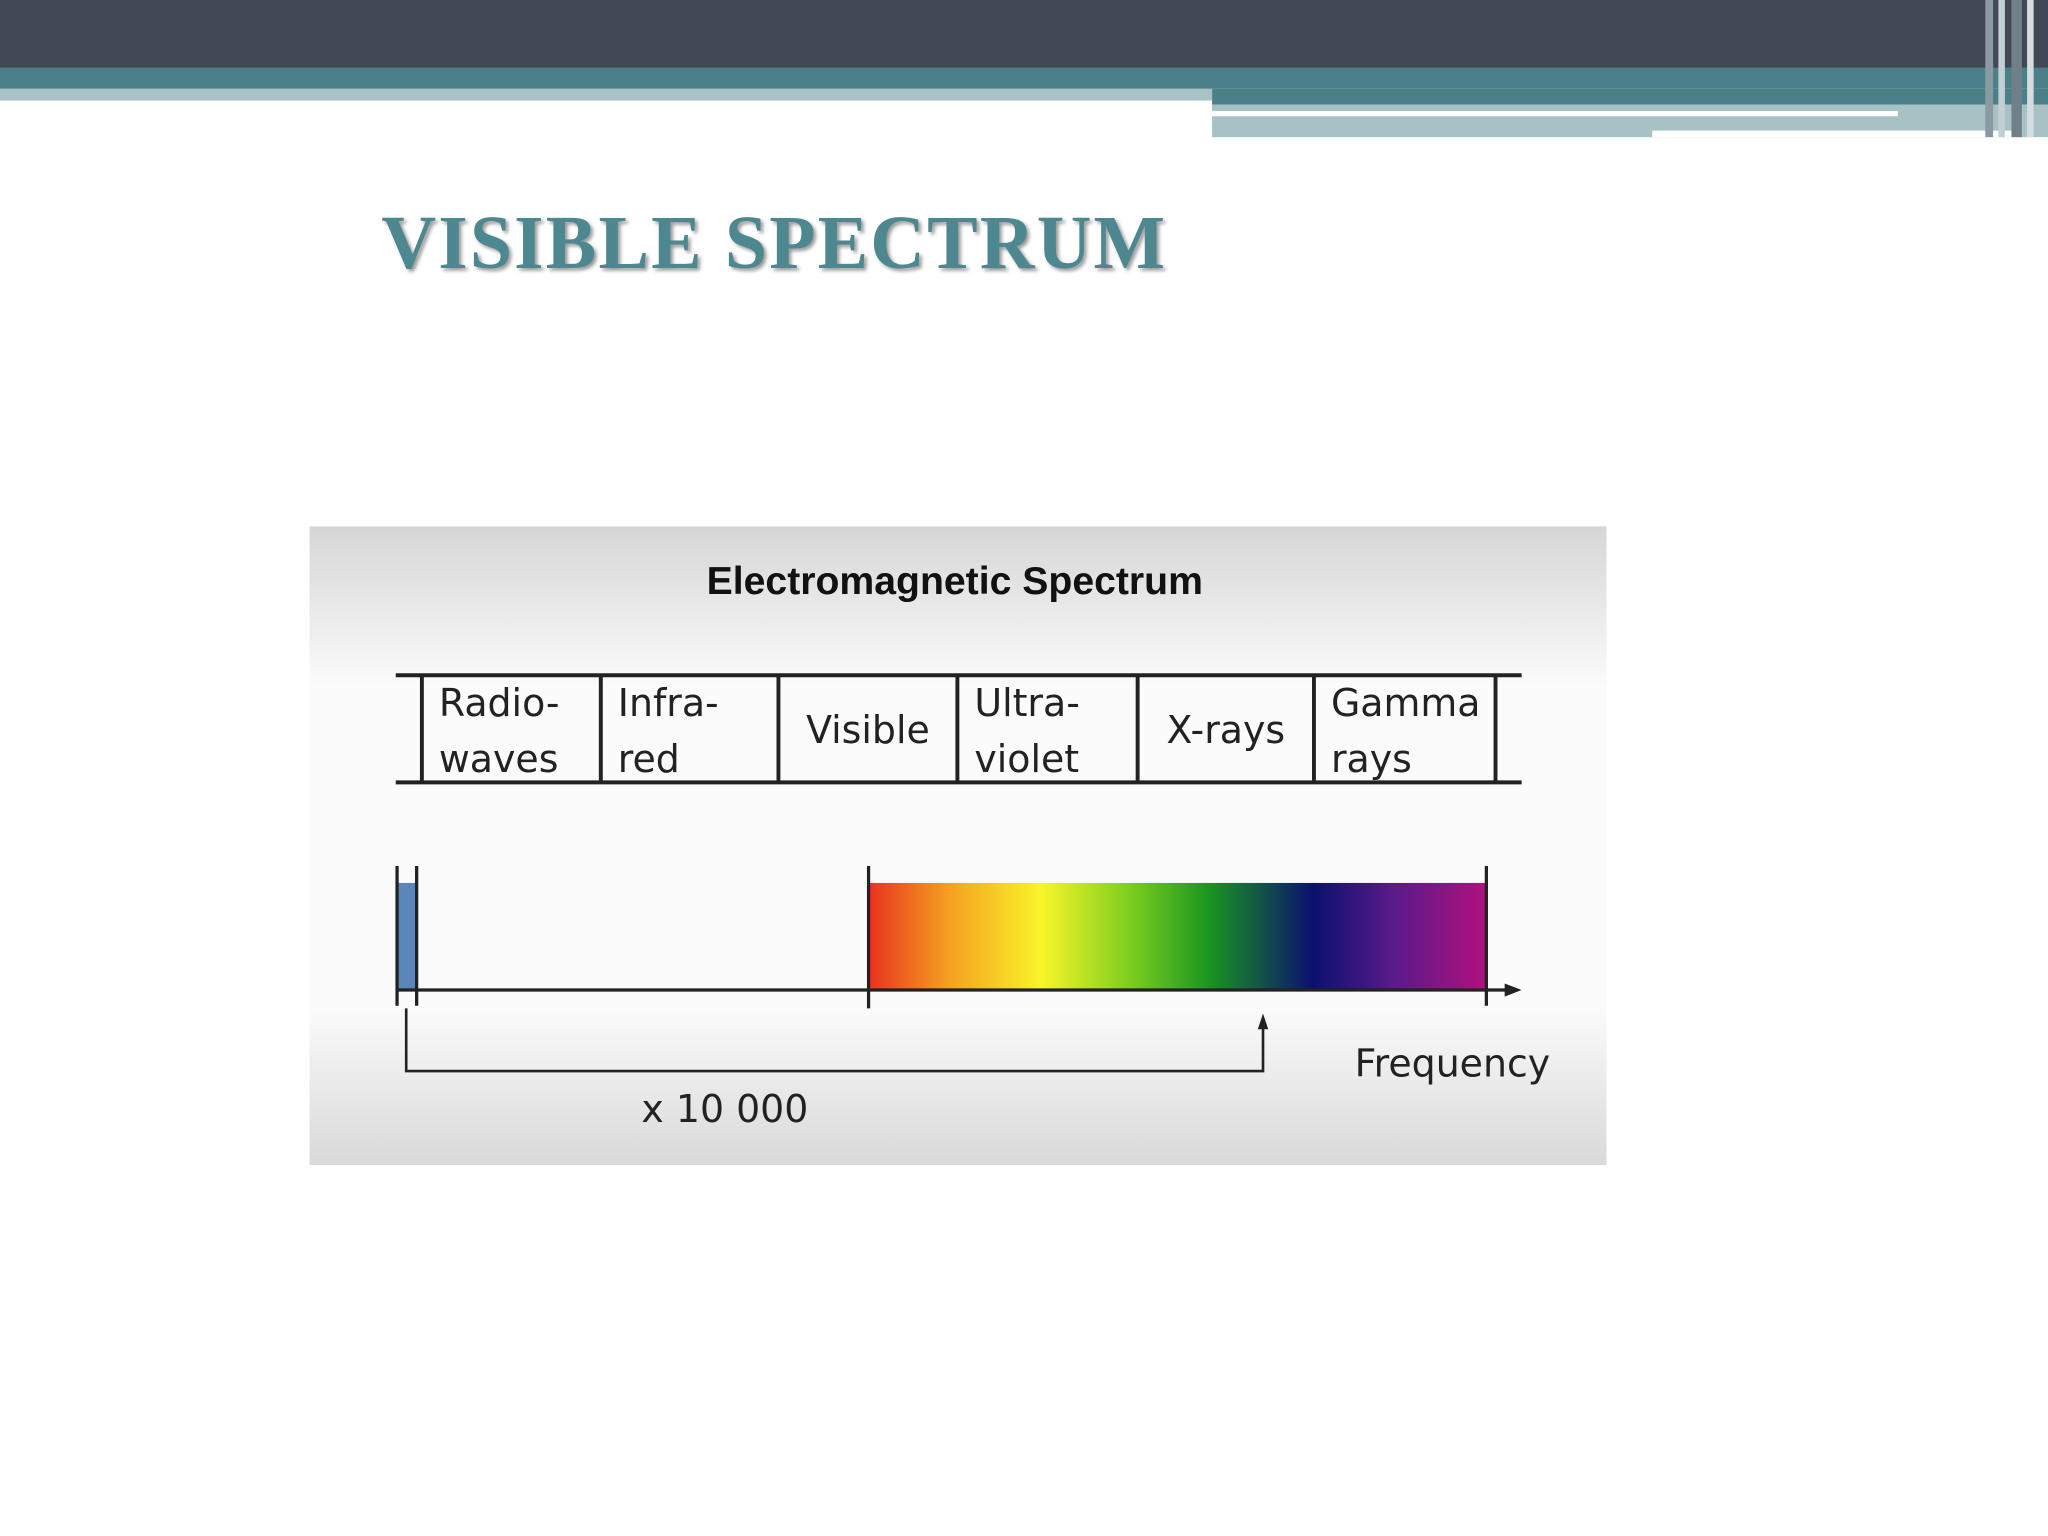 The width and height of the screenshot is (2048, 1536). I want to click on band-label: waves, so click(499, 759).